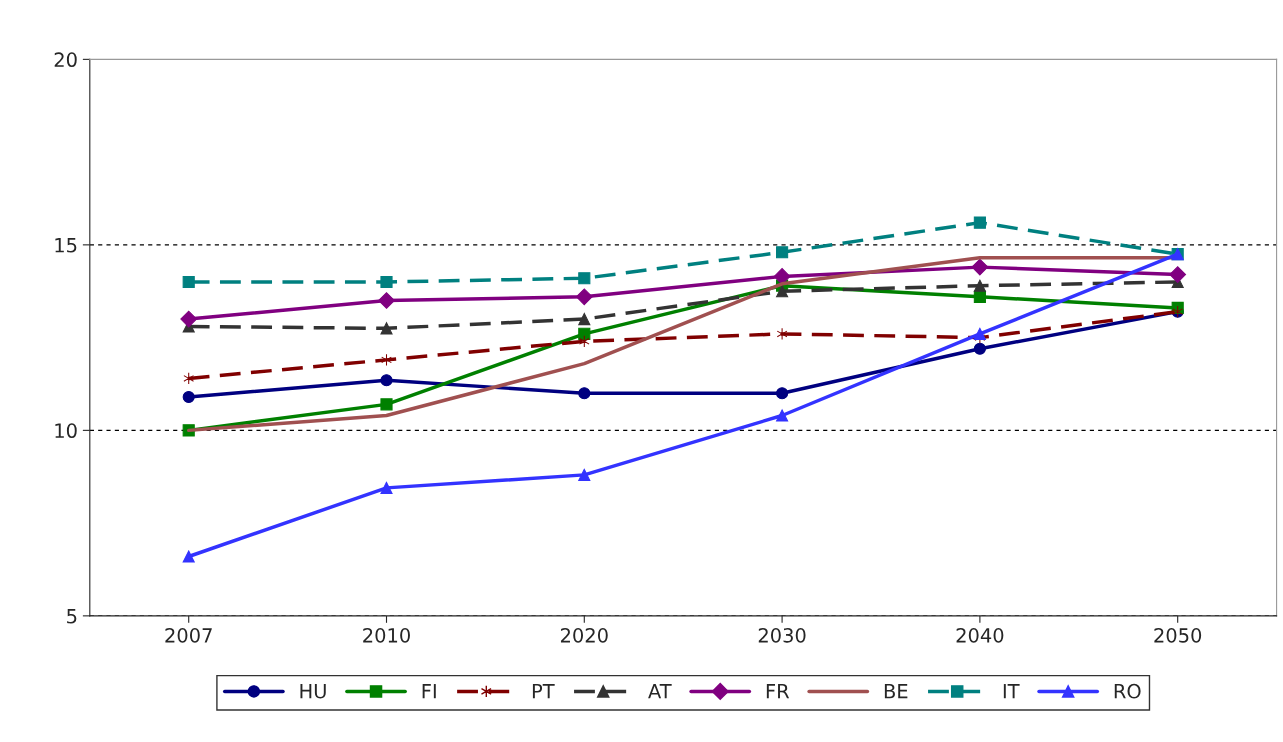  Describe the element at coordinates (543, 691) in the screenshot. I see `legend-label: PT` at that location.